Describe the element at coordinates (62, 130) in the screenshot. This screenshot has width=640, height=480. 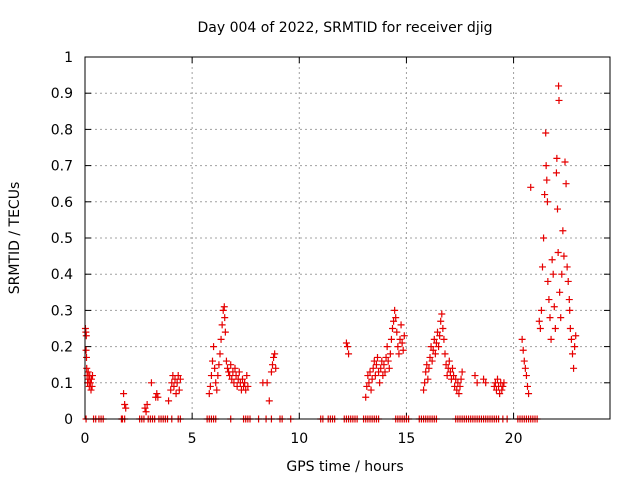
I see `y-tick-label: 0.8` at that location.